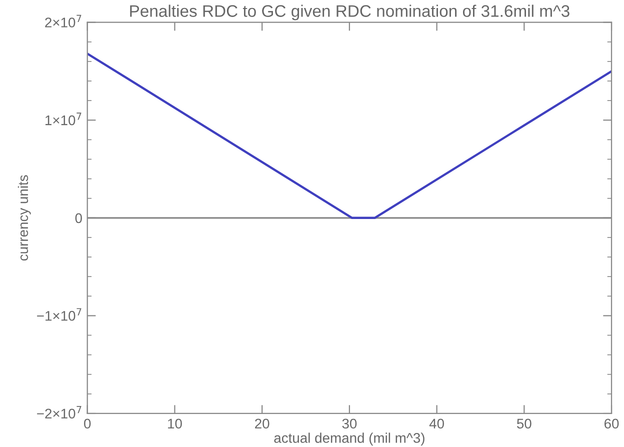 The height and width of the screenshot is (447, 624). I want to click on x-tick-label: 40, so click(436, 423).